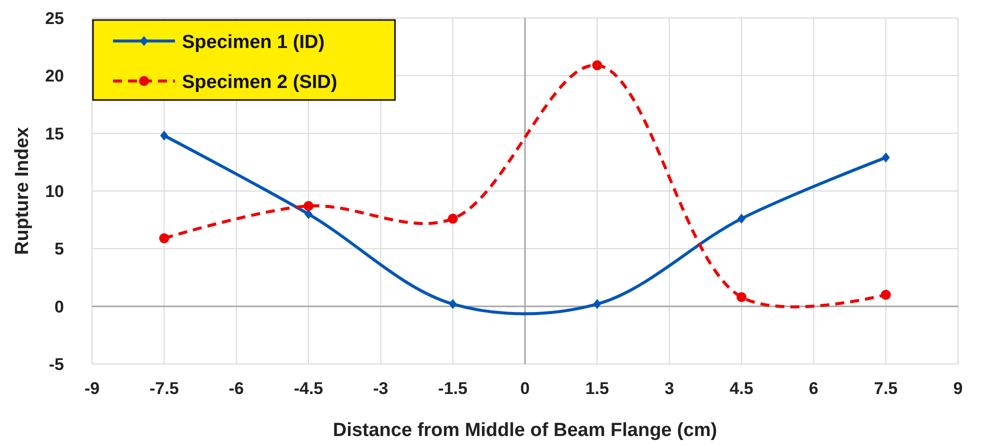 This screenshot has width=994, height=447. What do you see at coordinates (742, 388) in the screenshot?
I see `x-tick-label: 4.5` at bounding box center [742, 388].